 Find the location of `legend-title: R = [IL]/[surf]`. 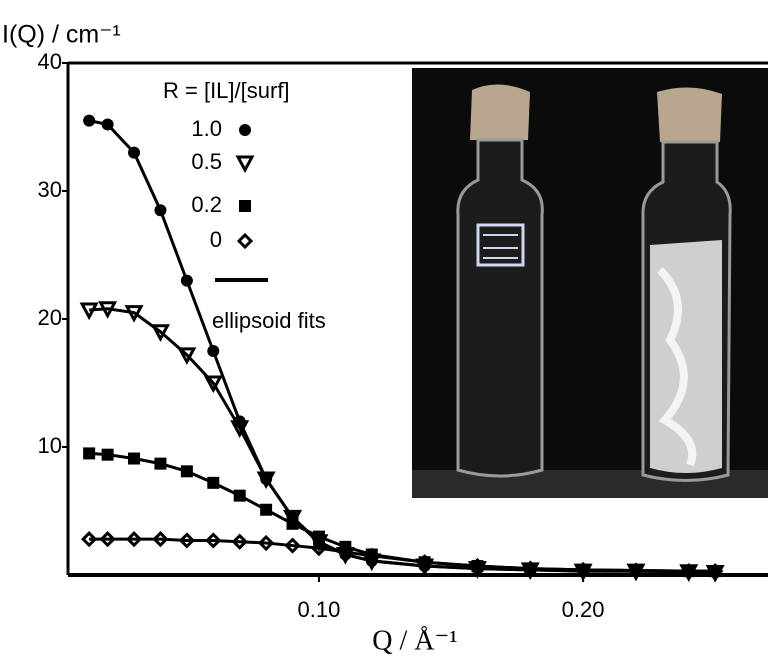

legend-title: R = [IL]/[surf] is located at coordinates (226, 90).